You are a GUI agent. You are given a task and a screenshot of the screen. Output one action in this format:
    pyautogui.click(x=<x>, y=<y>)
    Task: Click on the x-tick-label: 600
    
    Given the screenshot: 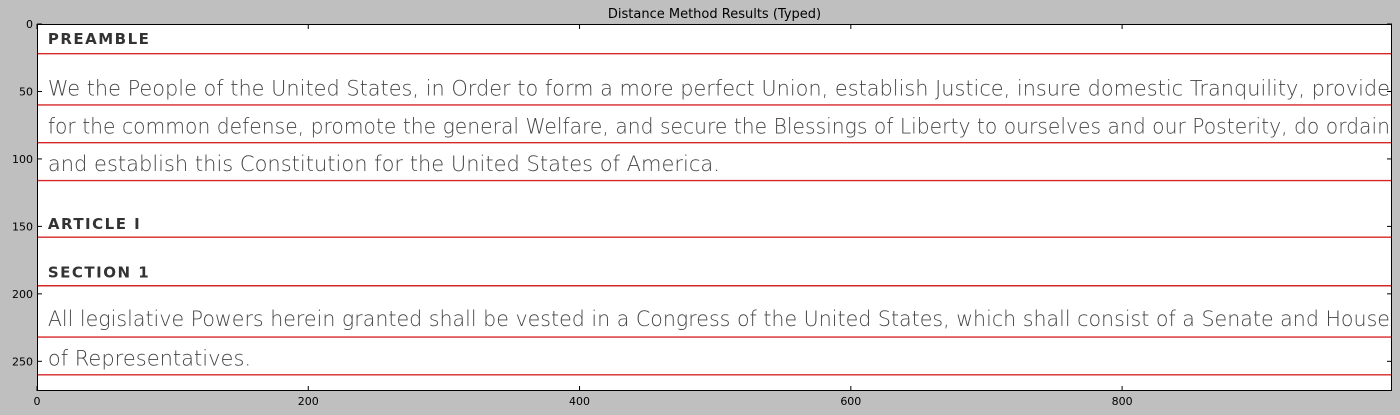 What is the action you would take?
    pyautogui.click(x=850, y=401)
    